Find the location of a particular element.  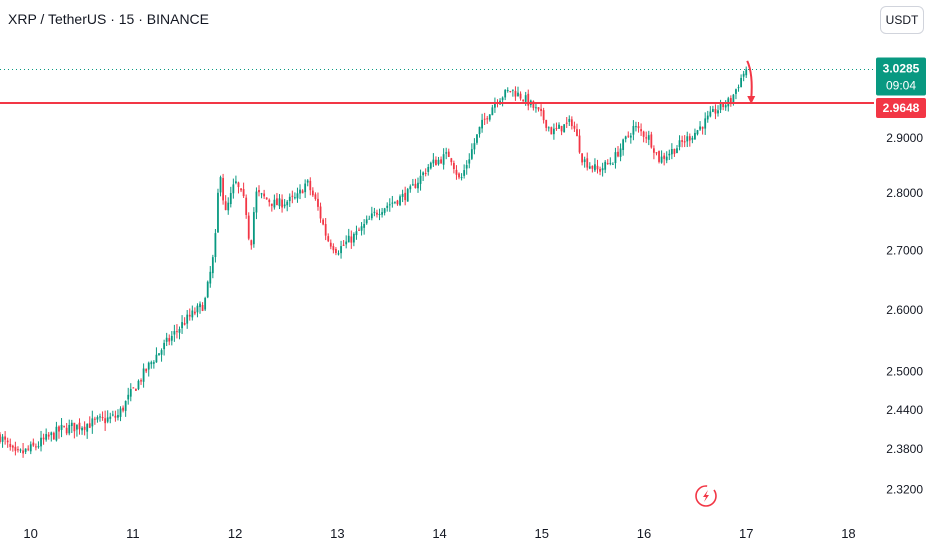

lightning-alert-icon is located at coordinates (706, 496).